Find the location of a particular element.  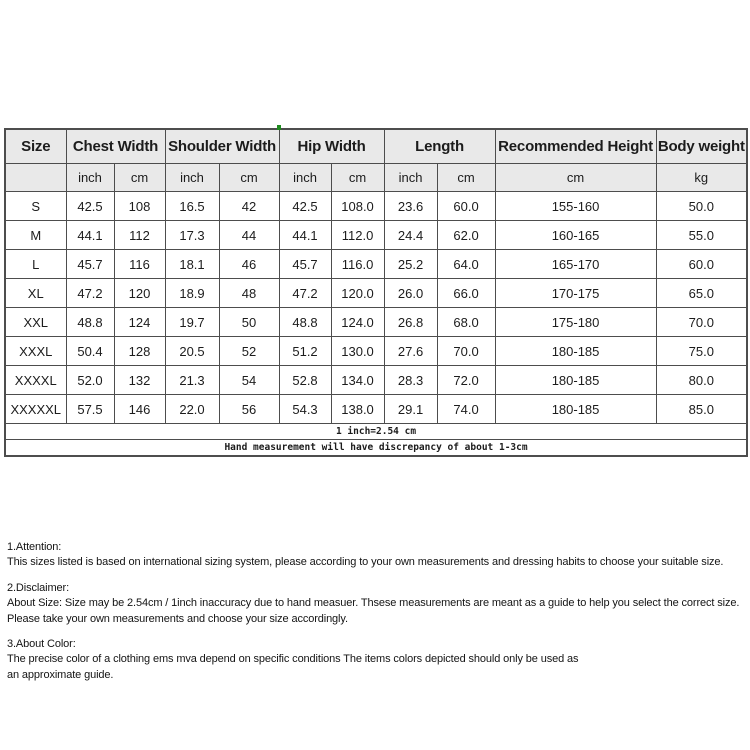

value-cell: 46 is located at coordinates (249, 264).